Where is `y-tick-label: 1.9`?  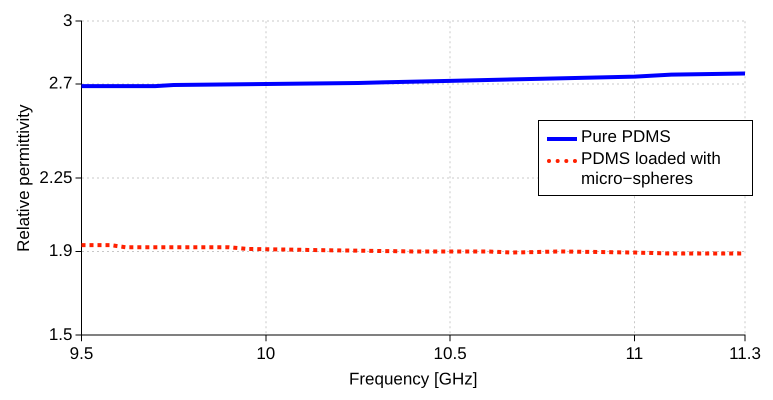 y-tick-label: 1.9 is located at coordinates (60, 250).